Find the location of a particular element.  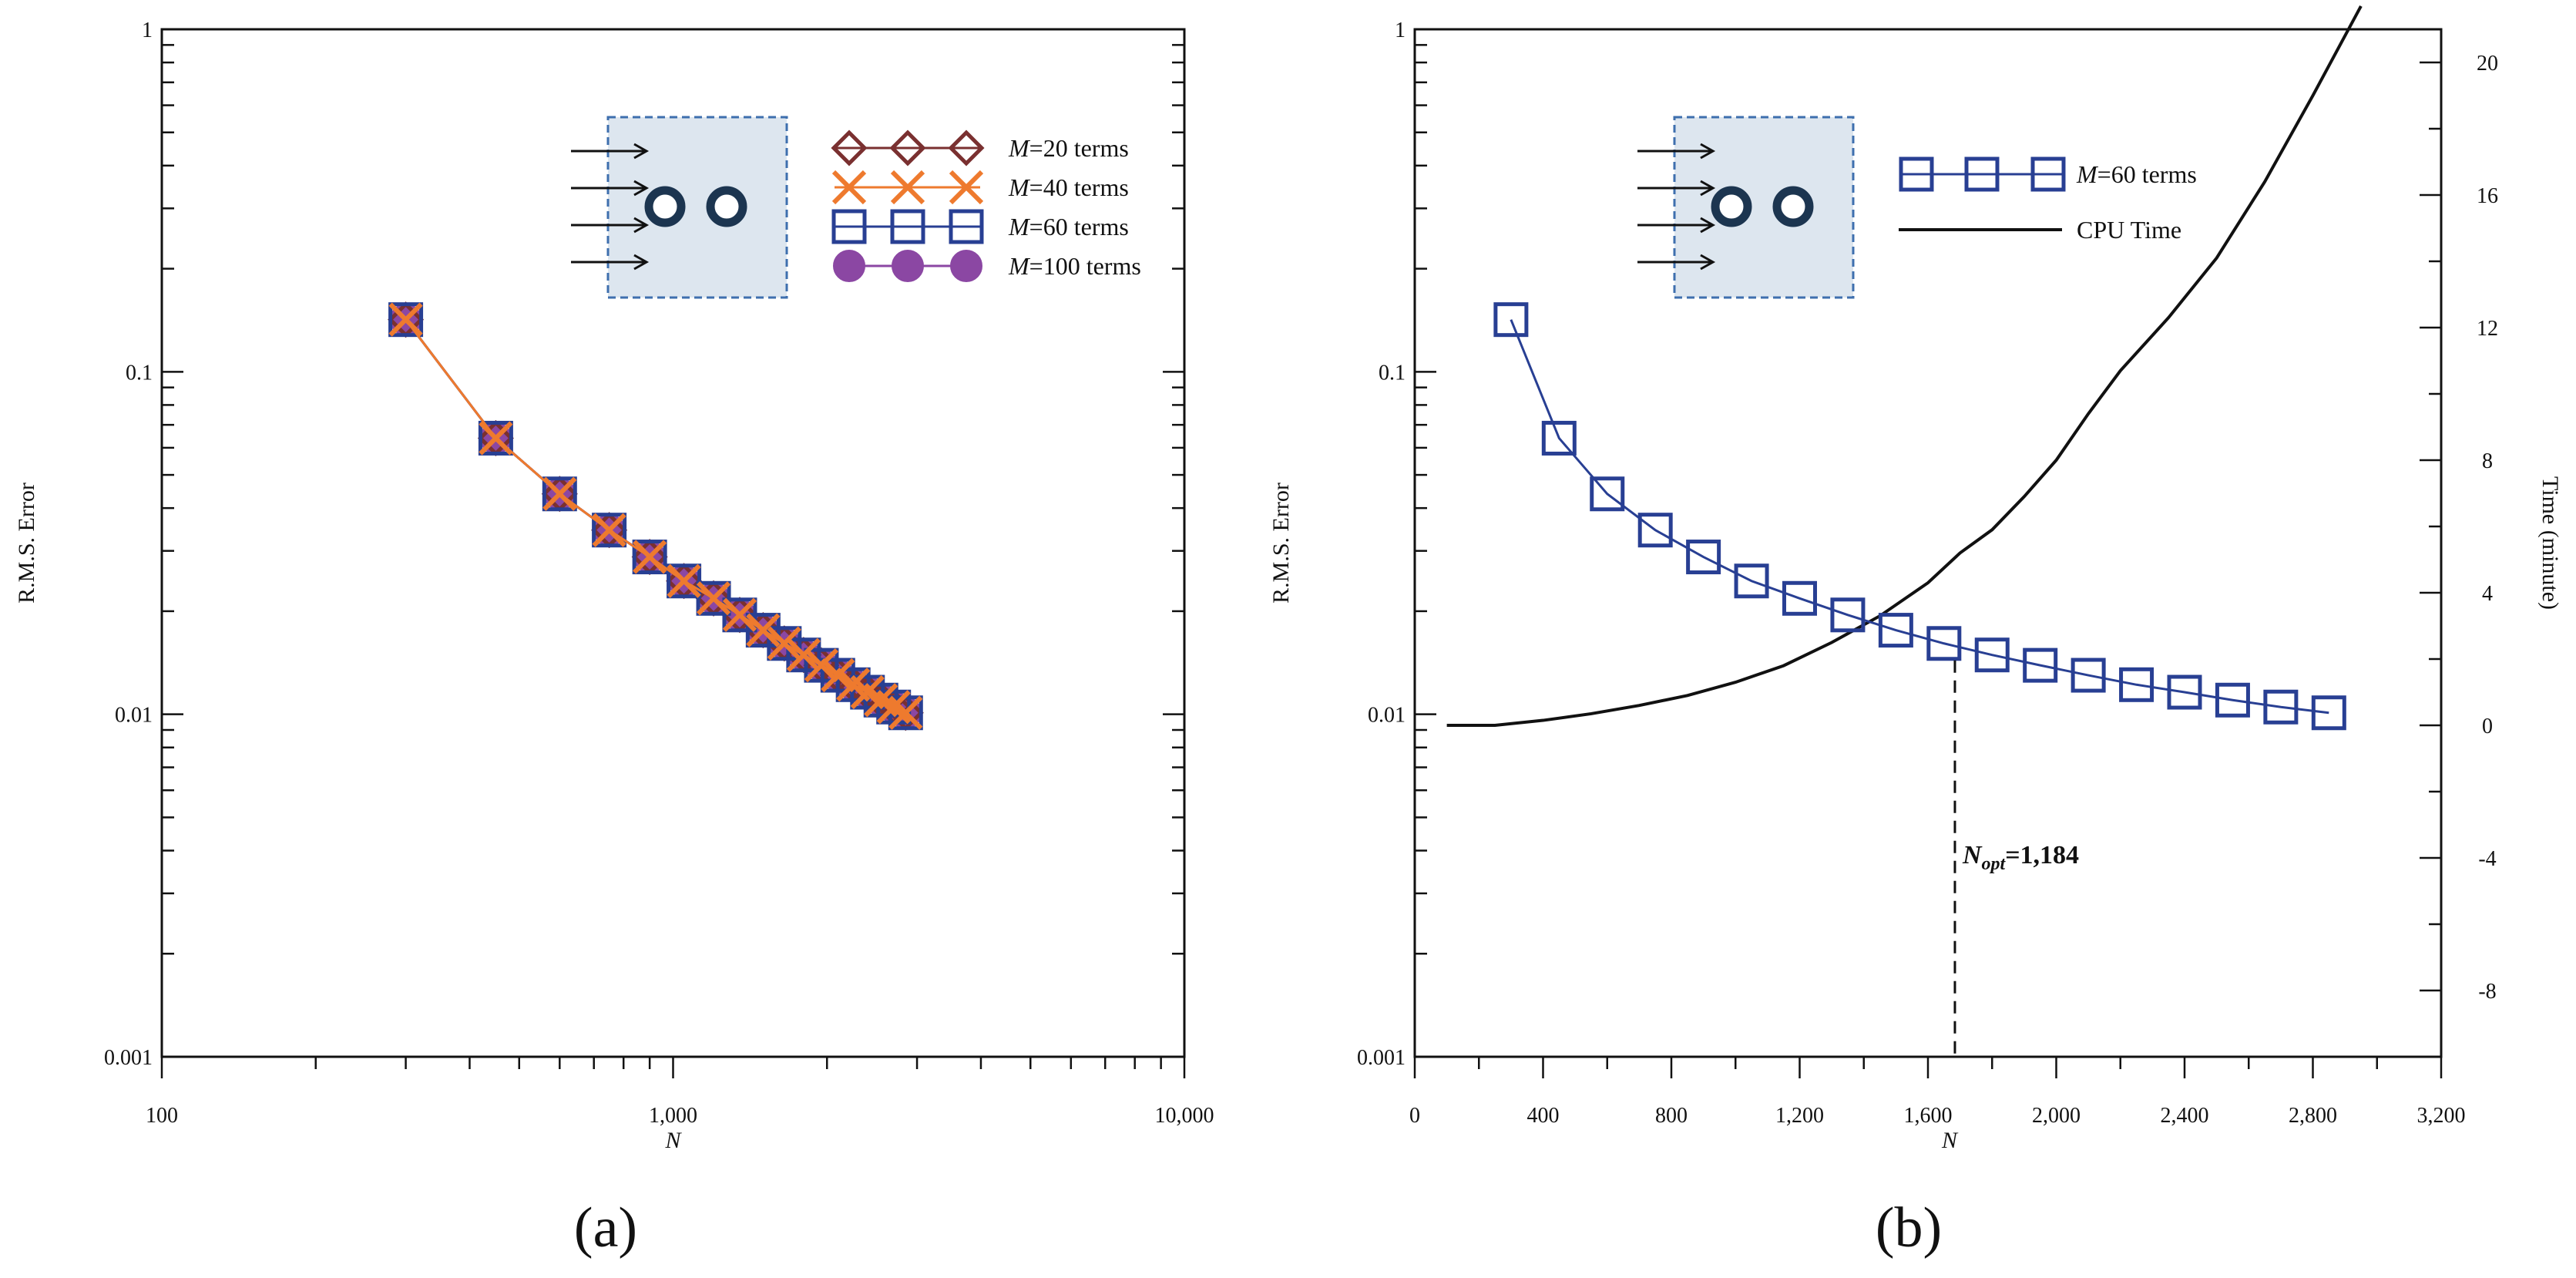

chart-b-legend-rest: =60 terms is located at coordinates (2147, 174).